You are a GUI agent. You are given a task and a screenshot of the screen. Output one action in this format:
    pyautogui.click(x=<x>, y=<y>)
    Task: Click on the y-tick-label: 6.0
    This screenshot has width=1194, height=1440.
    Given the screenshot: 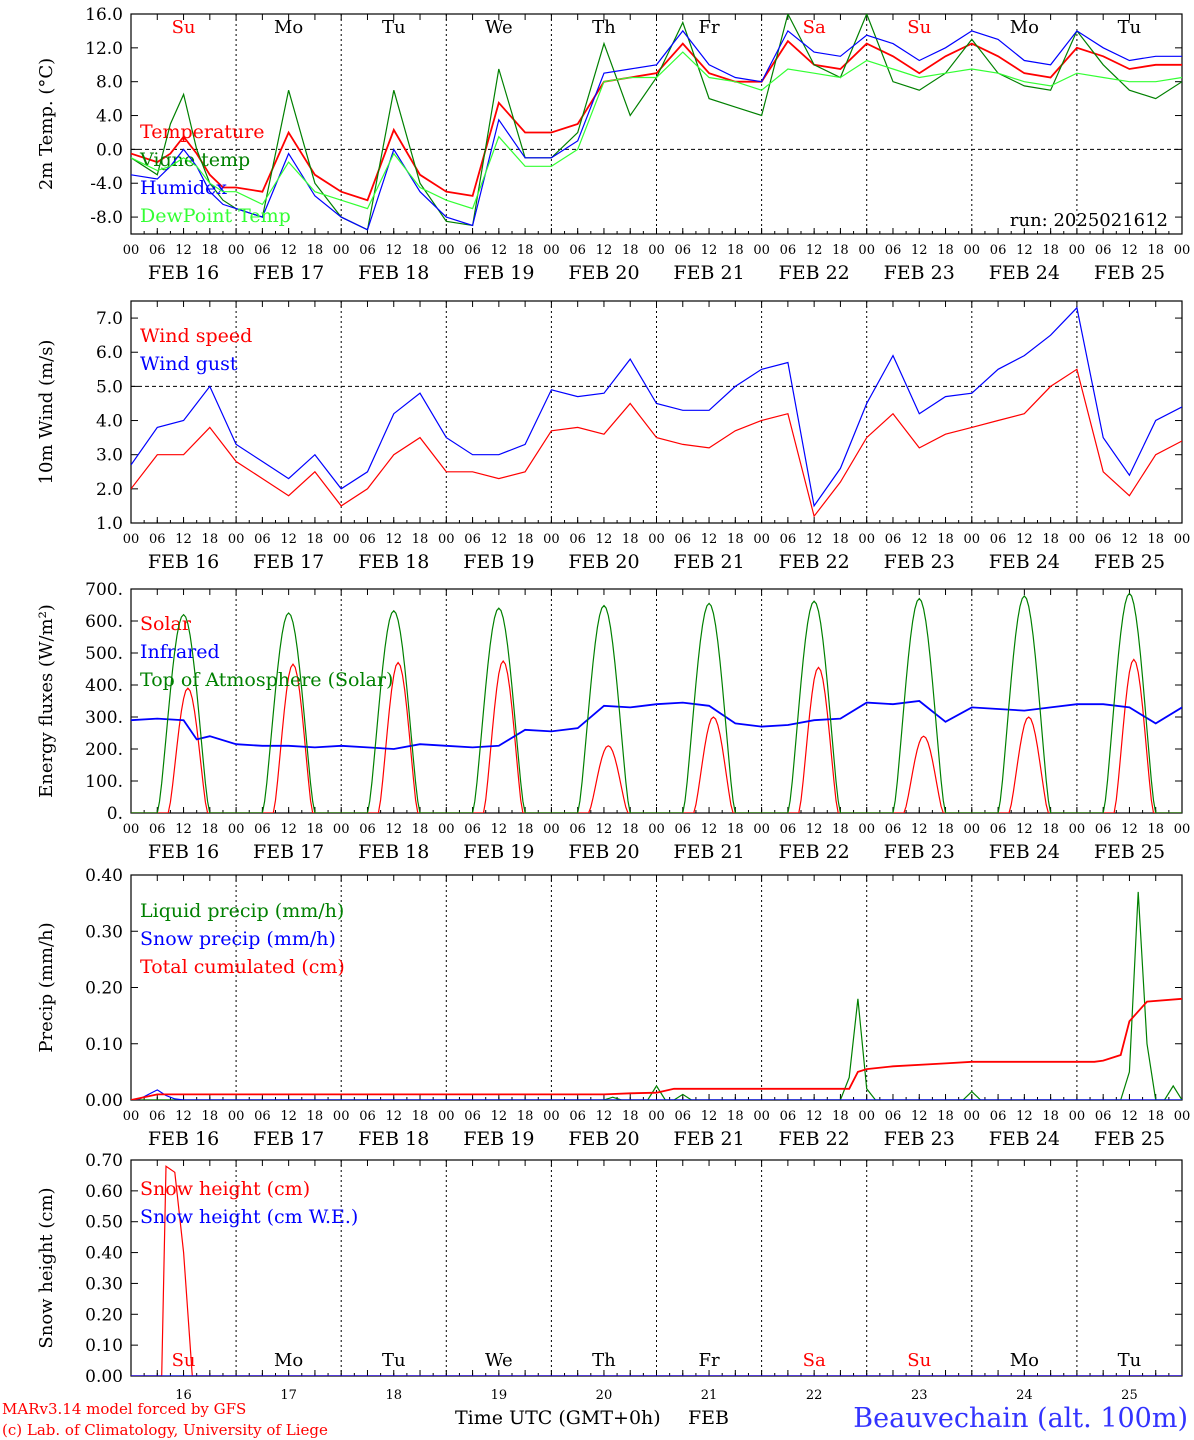 What is the action you would take?
    pyautogui.click(x=109, y=353)
    